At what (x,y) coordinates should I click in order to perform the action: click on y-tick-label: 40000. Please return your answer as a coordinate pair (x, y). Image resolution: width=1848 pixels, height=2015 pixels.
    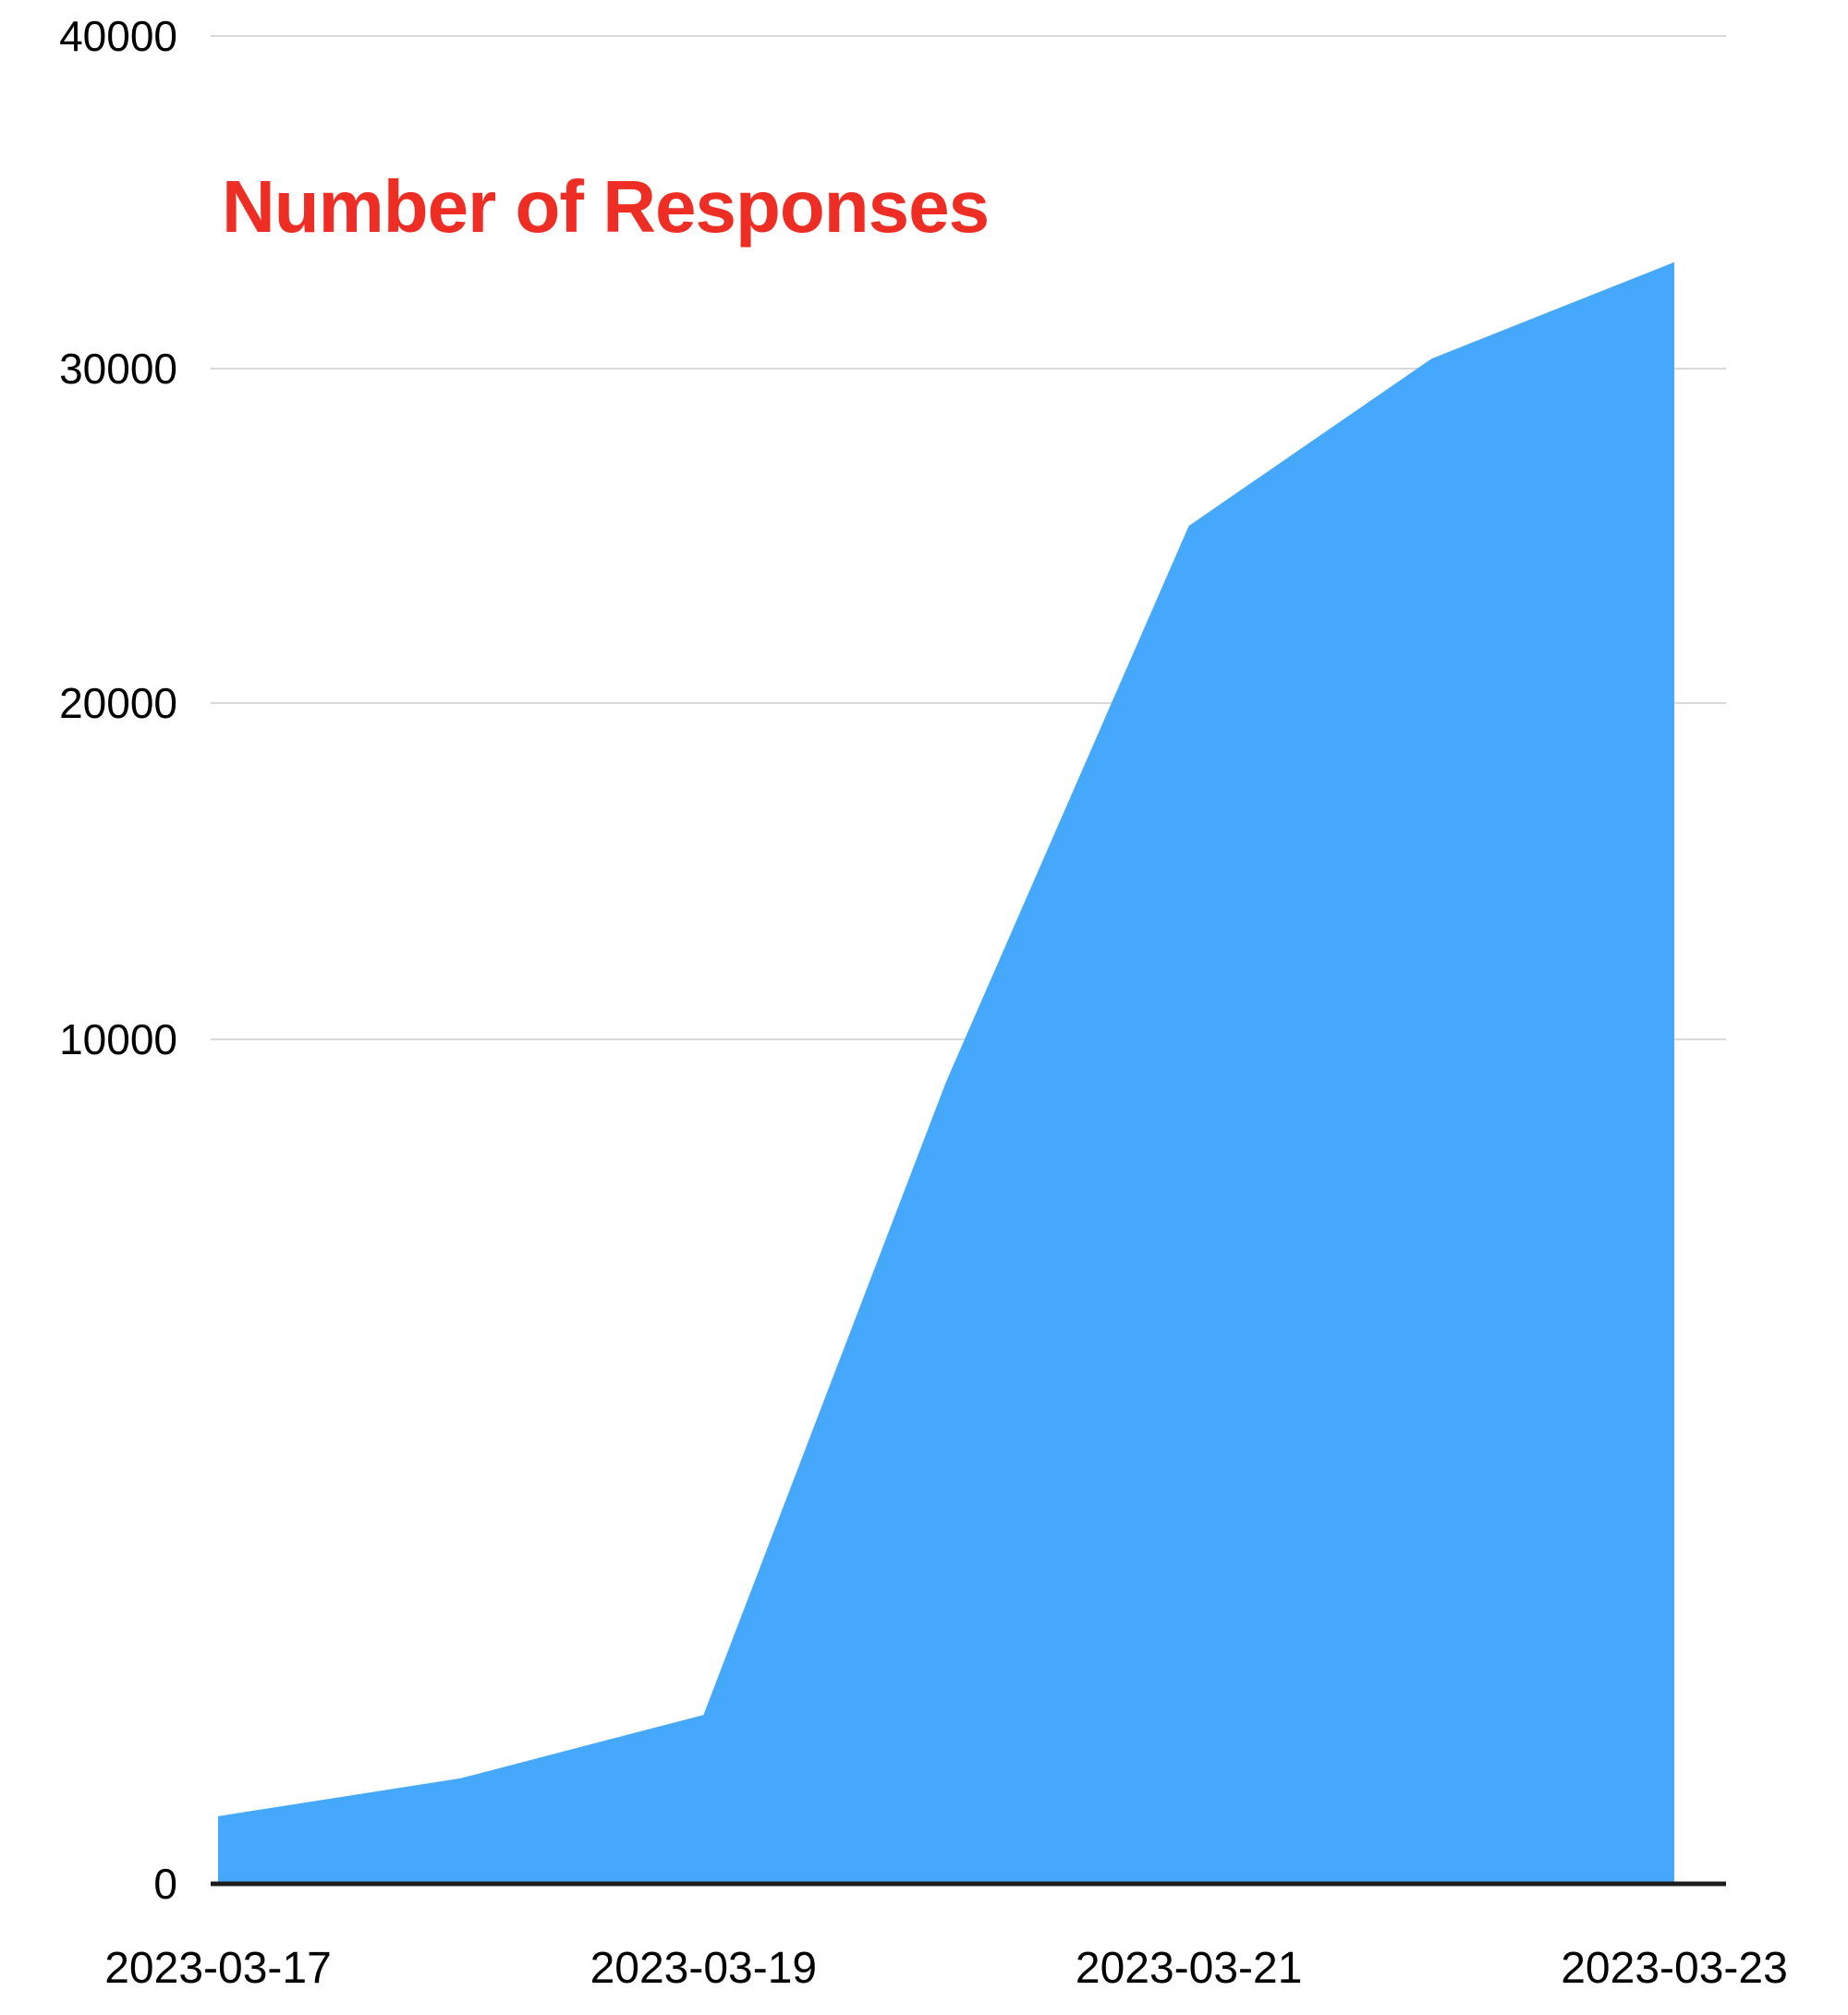
    Looking at the image, I should click on (118, 36).